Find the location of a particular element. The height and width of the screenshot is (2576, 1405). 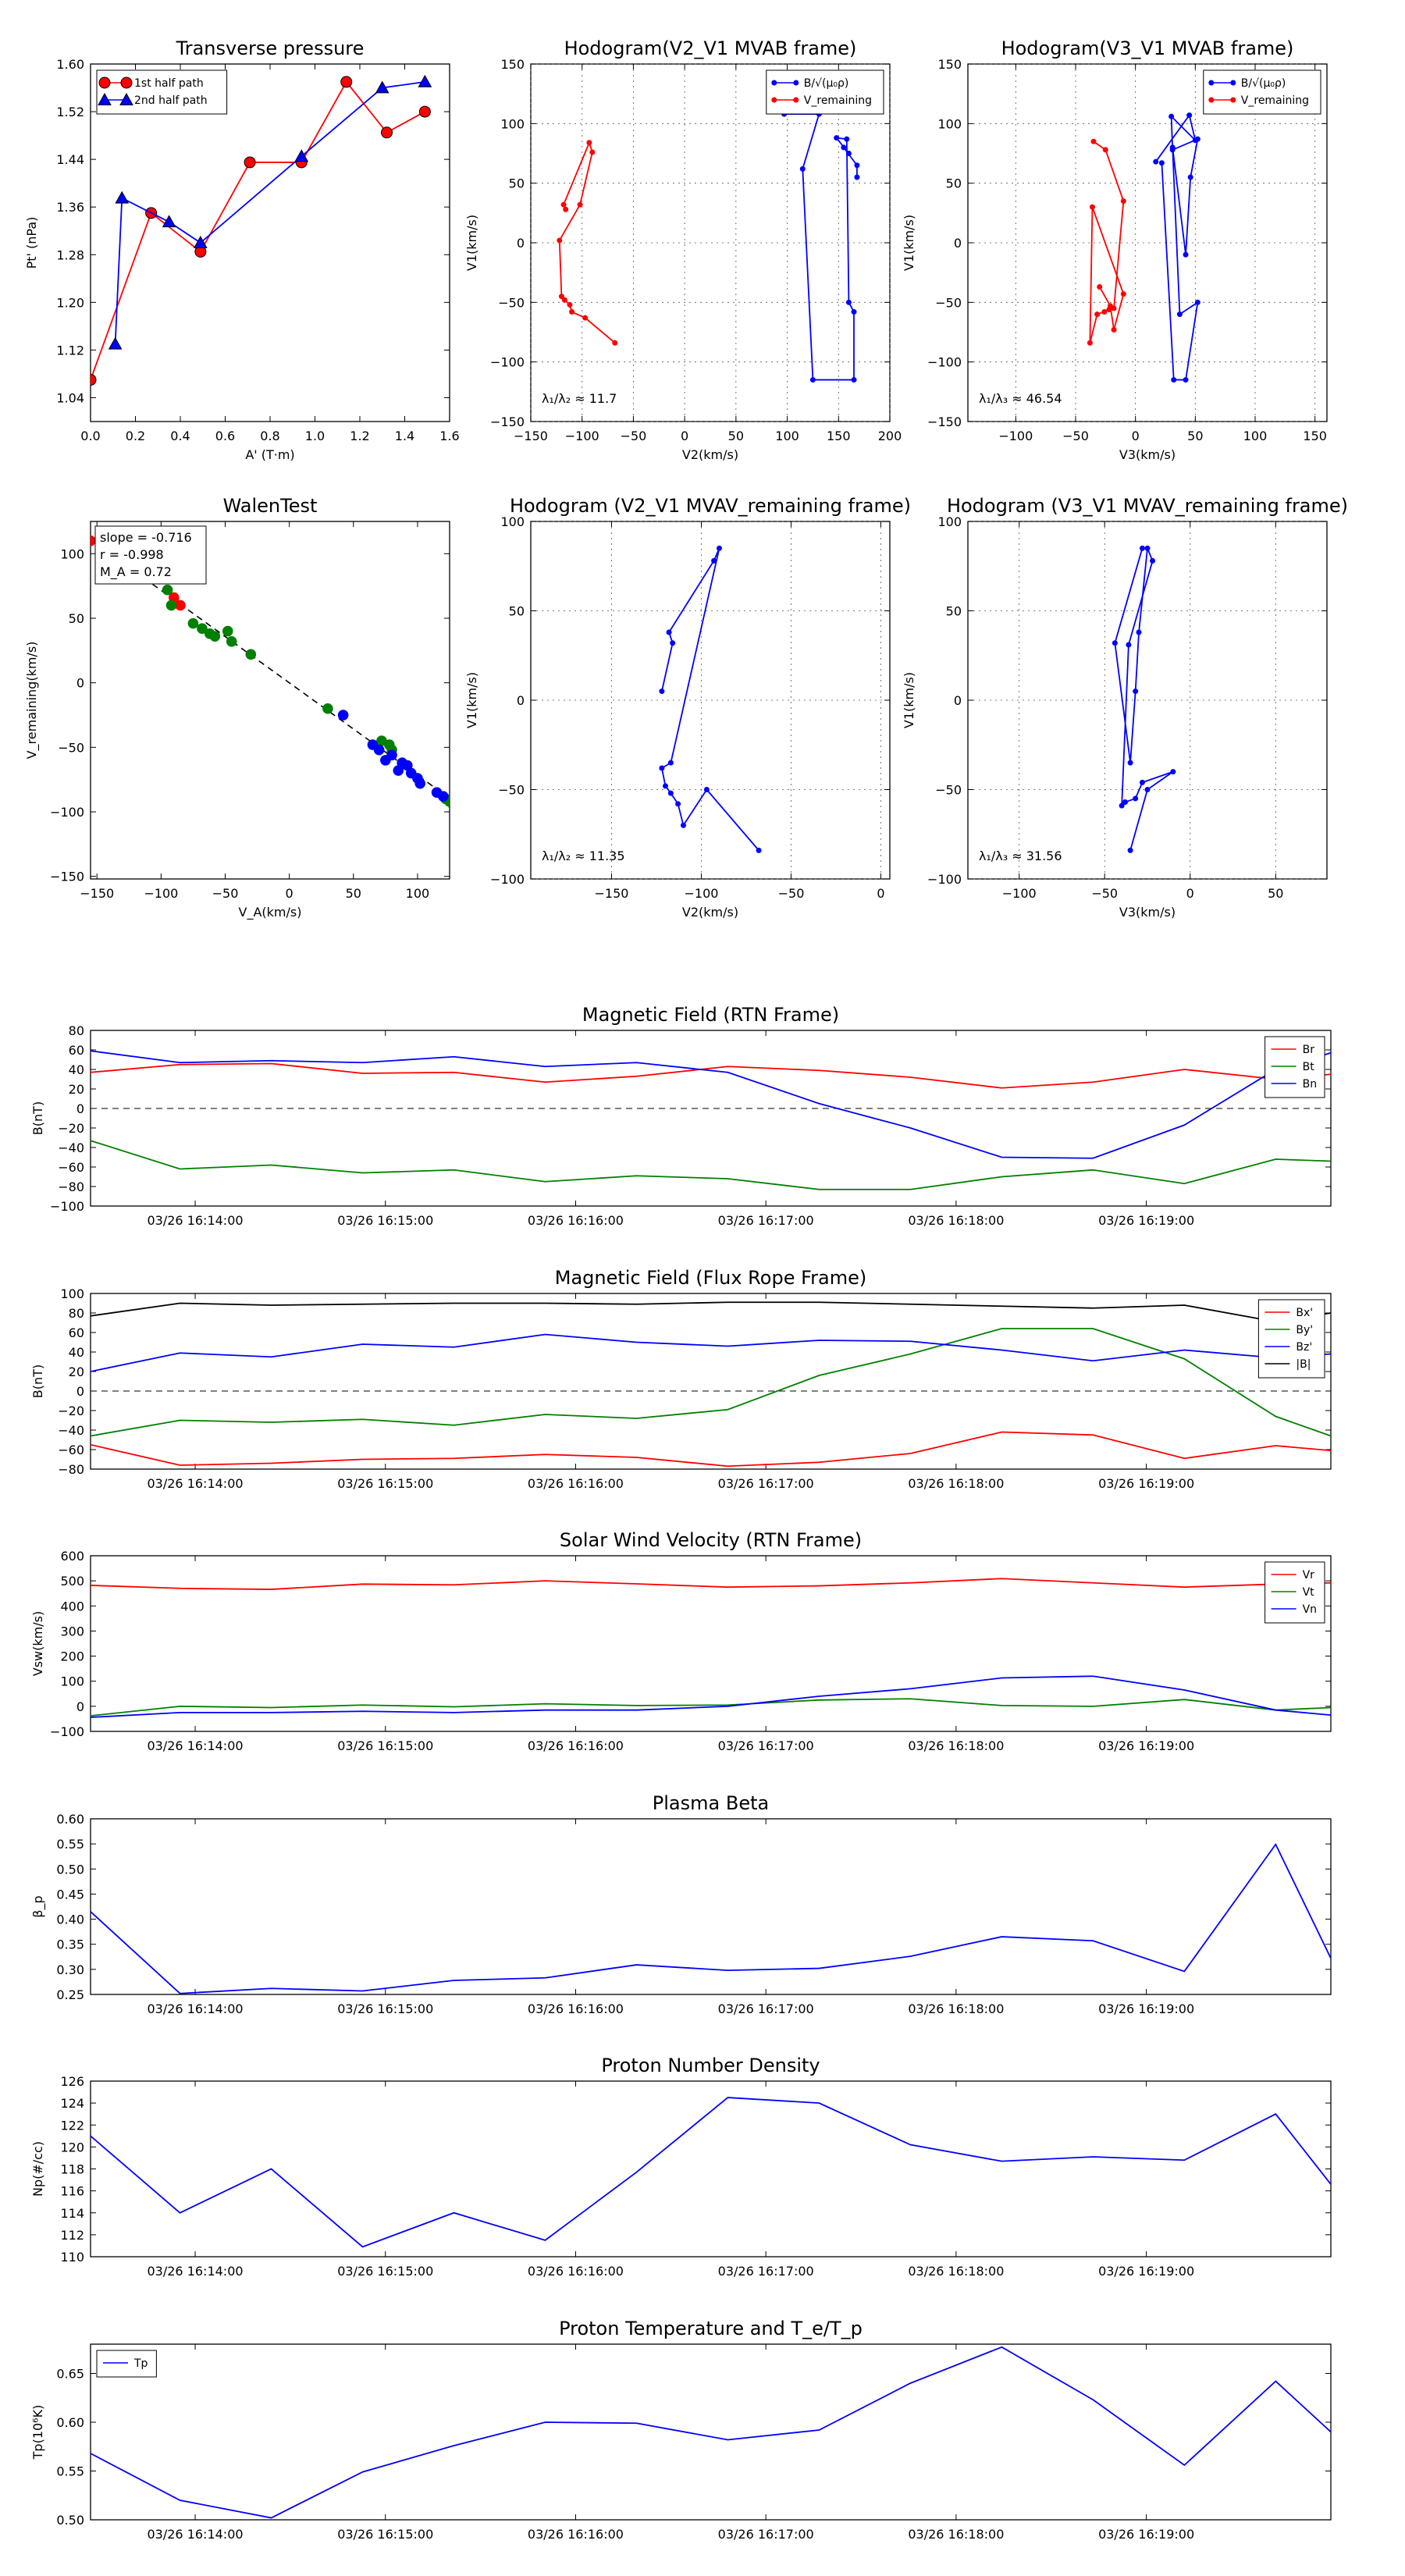

y-tick-label: 300 is located at coordinates (72, 1631).